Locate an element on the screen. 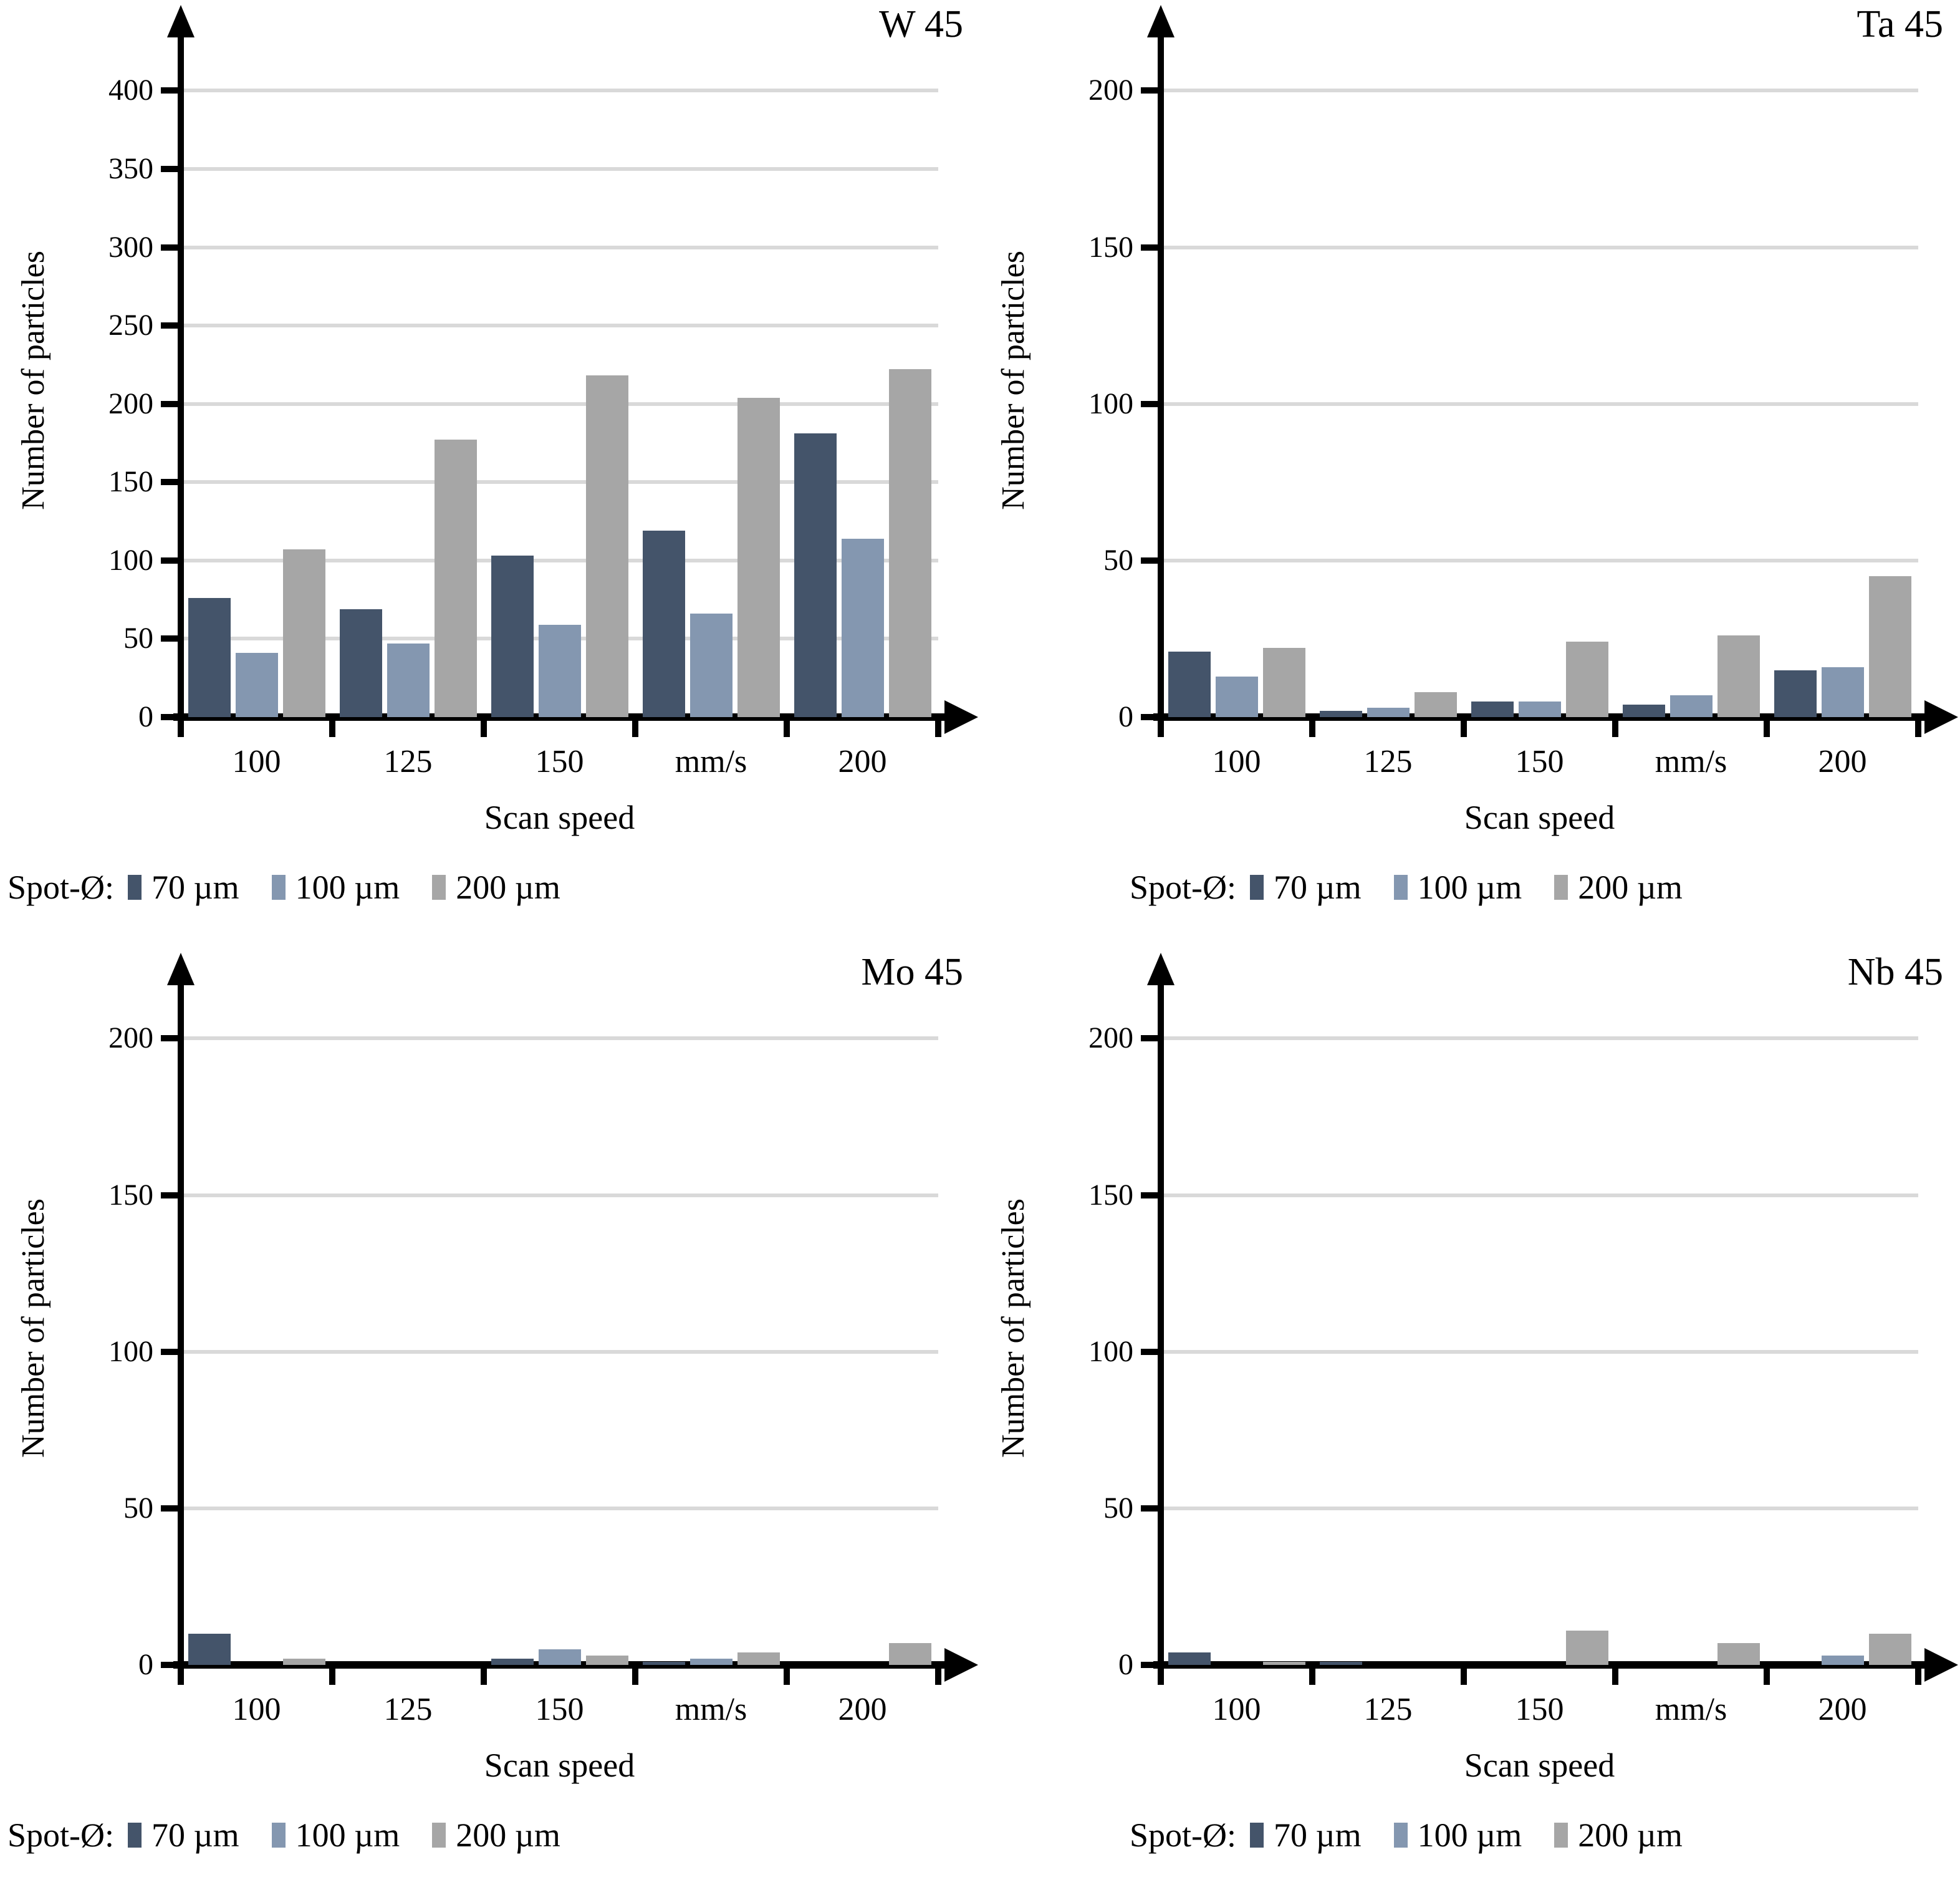  y-tick-label: 100 is located at coordinates (1110, 1351).